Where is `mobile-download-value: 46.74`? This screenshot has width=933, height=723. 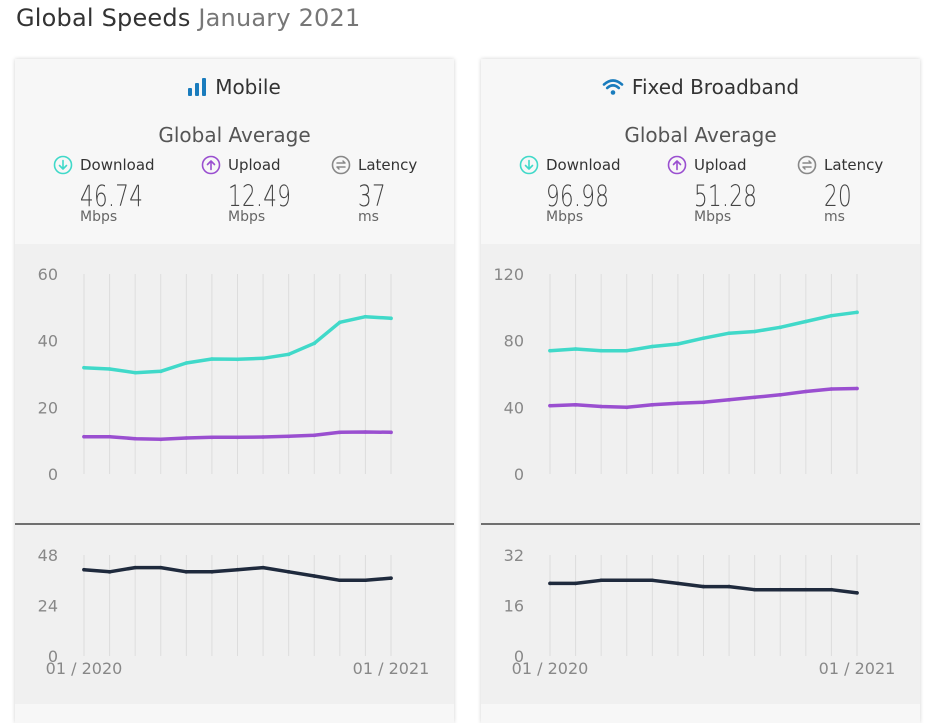
mobile-download-value: 46.74 is located at coordinates (112, 196).